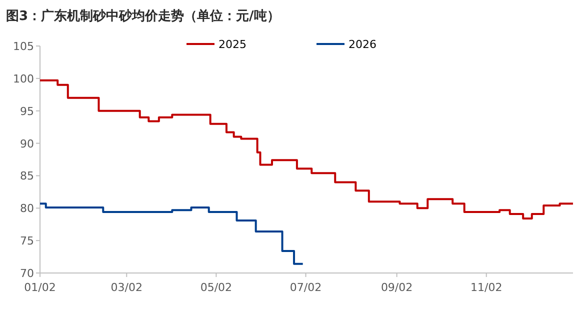 Image resolution: width=586 pixels, height=328 pixels. I want to click on xtick: 05/02, so click(216, 287).